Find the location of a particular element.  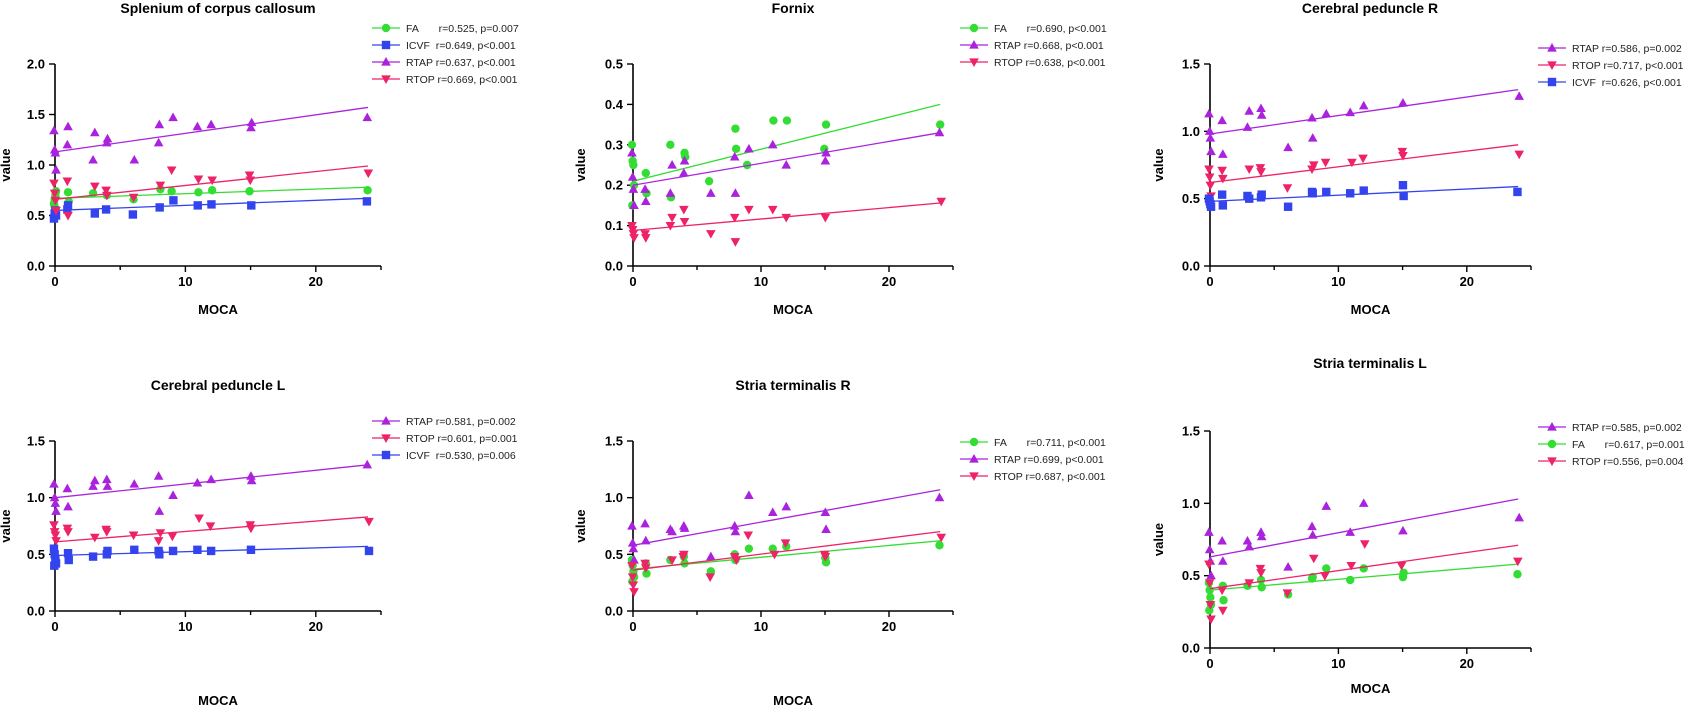

legend-label: RTOP r=0.687, p<0.001 is located at coordinates (1050, 477).